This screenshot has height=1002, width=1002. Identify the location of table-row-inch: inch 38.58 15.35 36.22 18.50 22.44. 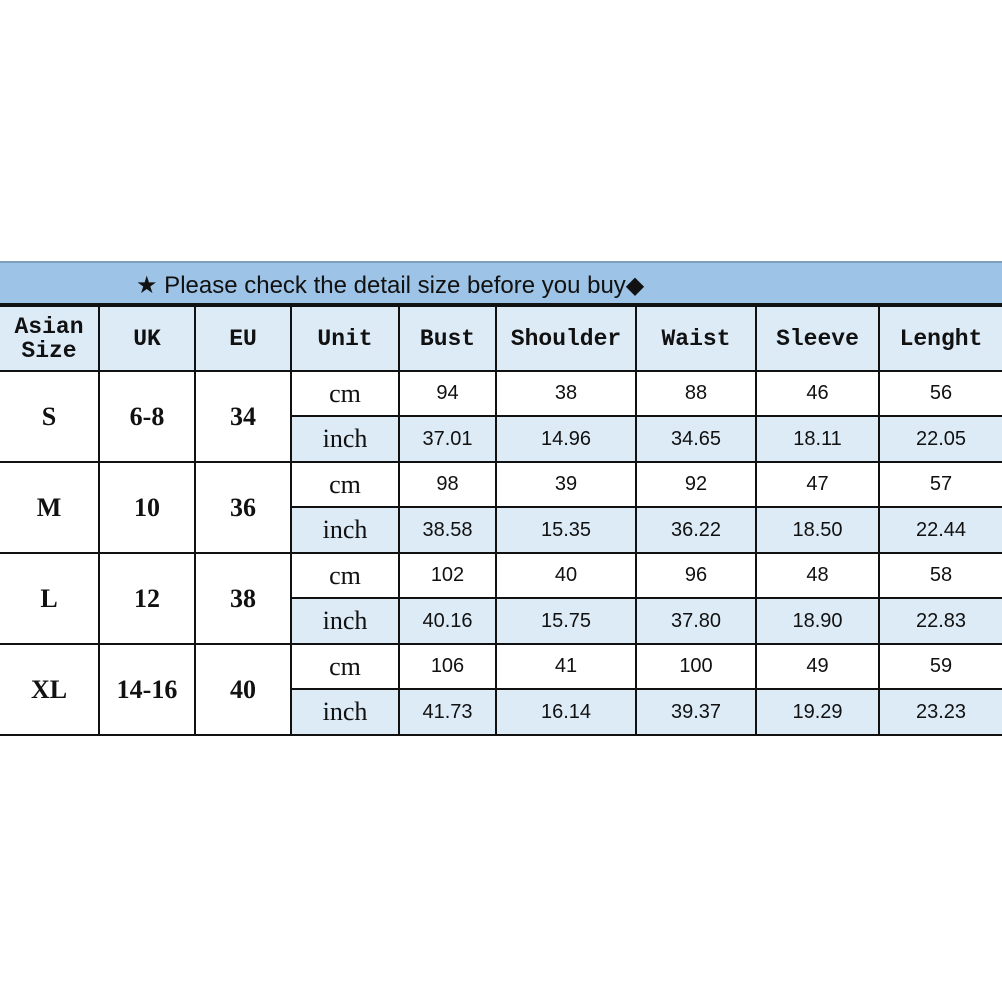
(501, 530).